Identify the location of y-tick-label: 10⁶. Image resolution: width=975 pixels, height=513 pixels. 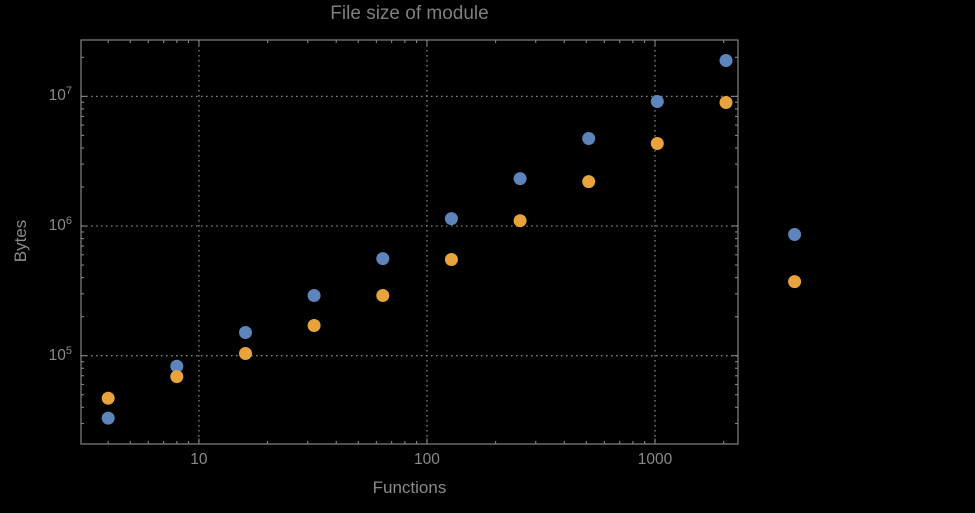
(60, 224).